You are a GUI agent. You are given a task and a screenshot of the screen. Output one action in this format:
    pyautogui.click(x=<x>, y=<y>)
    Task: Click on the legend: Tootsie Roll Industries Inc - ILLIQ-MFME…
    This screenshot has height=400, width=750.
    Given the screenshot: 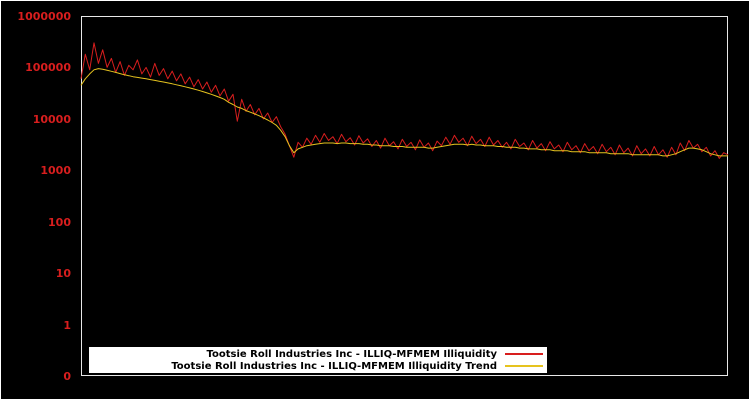 What is the action you would take?
    pyautogui.click(x=318, y=360)
    